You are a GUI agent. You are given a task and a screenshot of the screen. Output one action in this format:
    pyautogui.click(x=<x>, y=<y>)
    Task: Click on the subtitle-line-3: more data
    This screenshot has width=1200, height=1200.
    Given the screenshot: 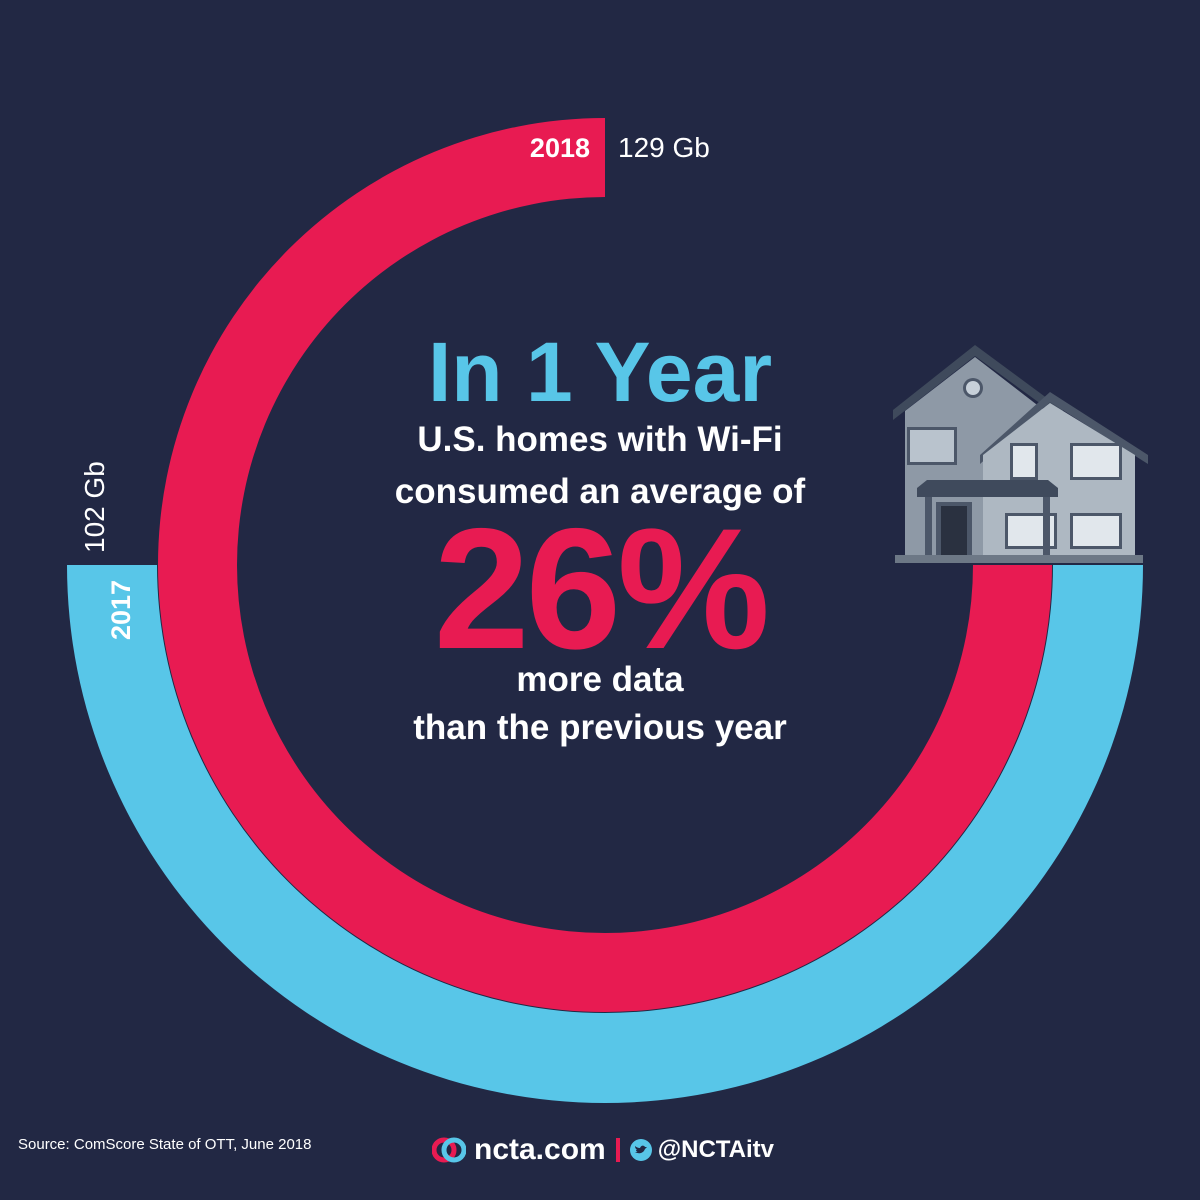 What is the action you would take?
    pyautogui.click(x=600, y=679)
    